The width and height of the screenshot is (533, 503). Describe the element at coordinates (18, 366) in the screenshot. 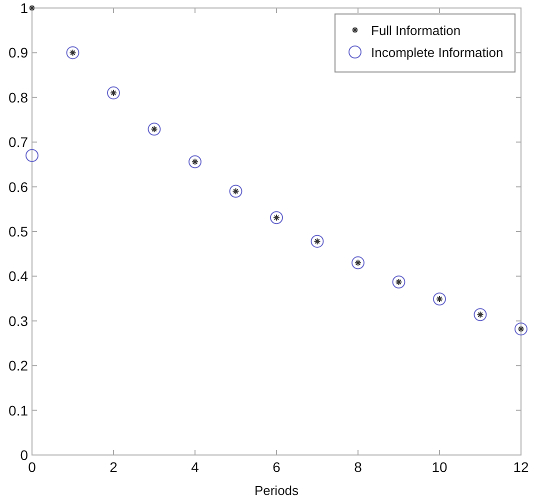

I see `y-tick-label: 0.2` at that location.